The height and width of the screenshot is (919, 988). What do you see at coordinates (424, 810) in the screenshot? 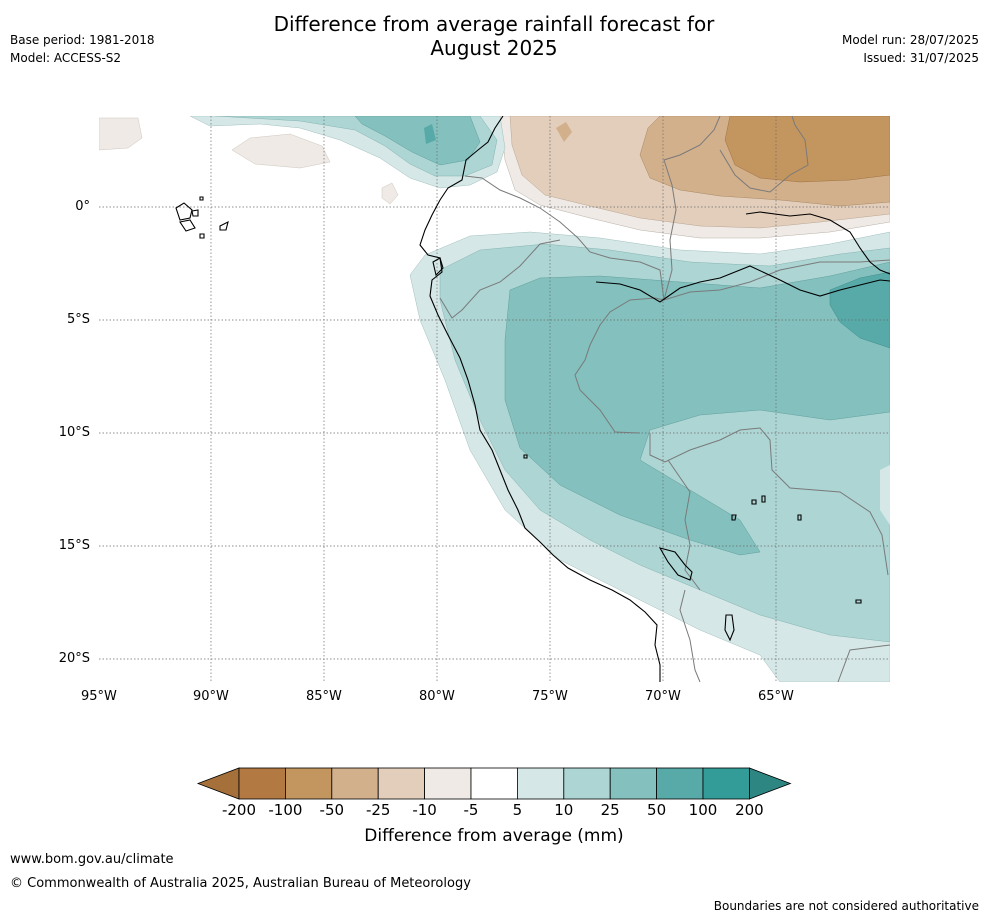
I see `colorbar-tick-label: -10` at bounding box center [424, 810].